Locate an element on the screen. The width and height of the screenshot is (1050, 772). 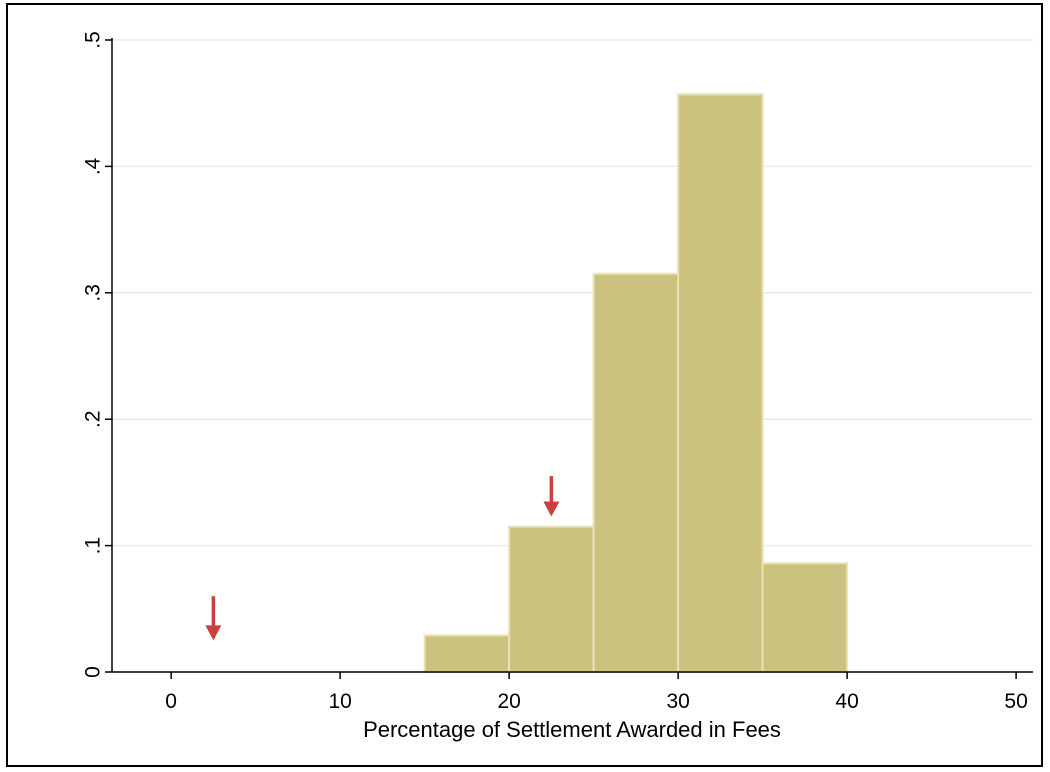
x-axis-title: Percentage of Settlement Awarded in Fees is located at coordinates (572, 729).